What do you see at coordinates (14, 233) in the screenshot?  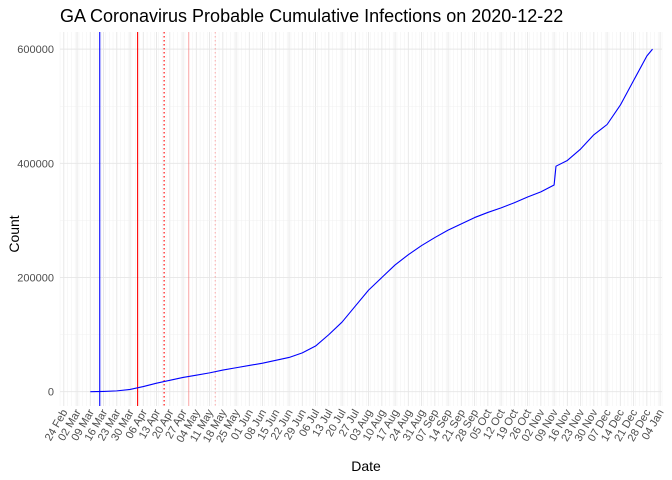 I see `y-axis-title: Count` at bounding box center [14, 233].